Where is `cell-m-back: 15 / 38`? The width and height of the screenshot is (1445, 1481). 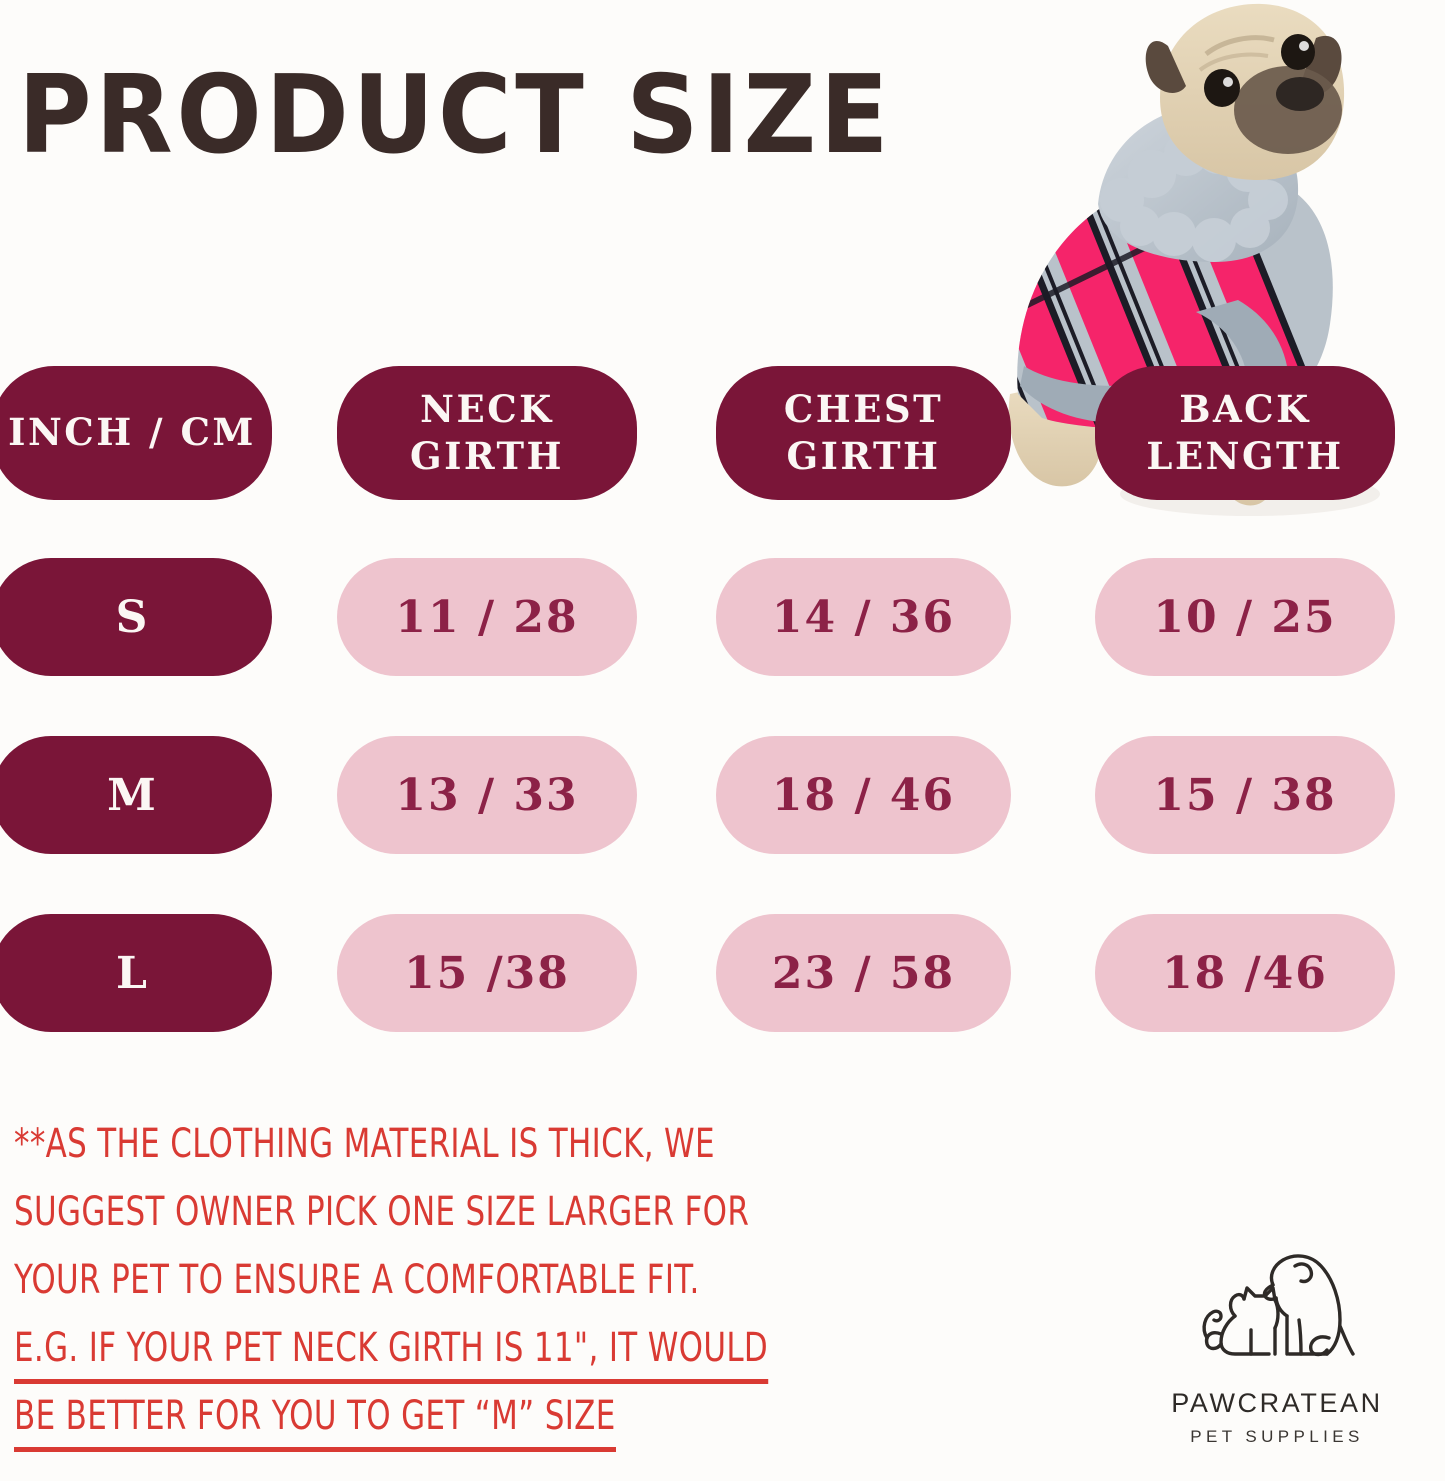
cell-m-back: 15 / 38 is located at coordinates (1245, 795).